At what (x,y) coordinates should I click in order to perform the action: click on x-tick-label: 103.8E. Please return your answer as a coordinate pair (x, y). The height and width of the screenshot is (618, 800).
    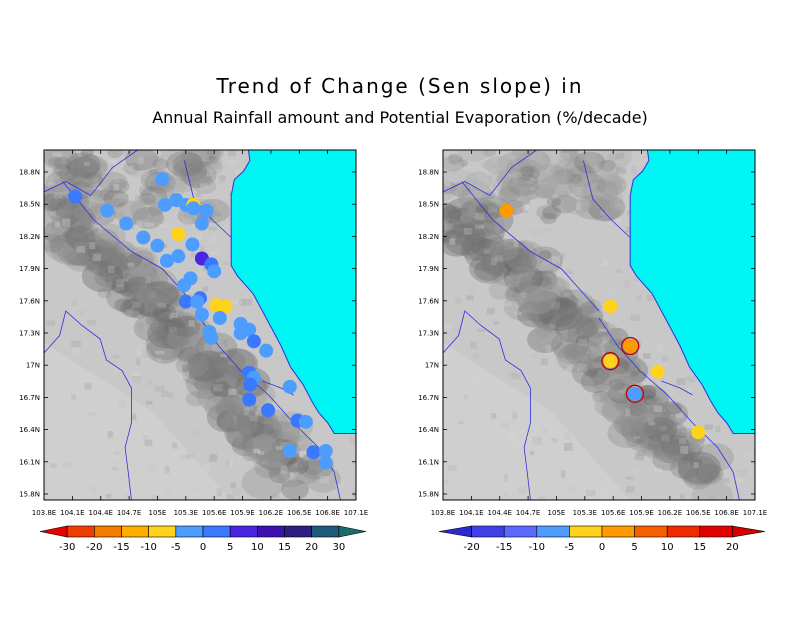
    Looking at the image, I should click on (44, 513).